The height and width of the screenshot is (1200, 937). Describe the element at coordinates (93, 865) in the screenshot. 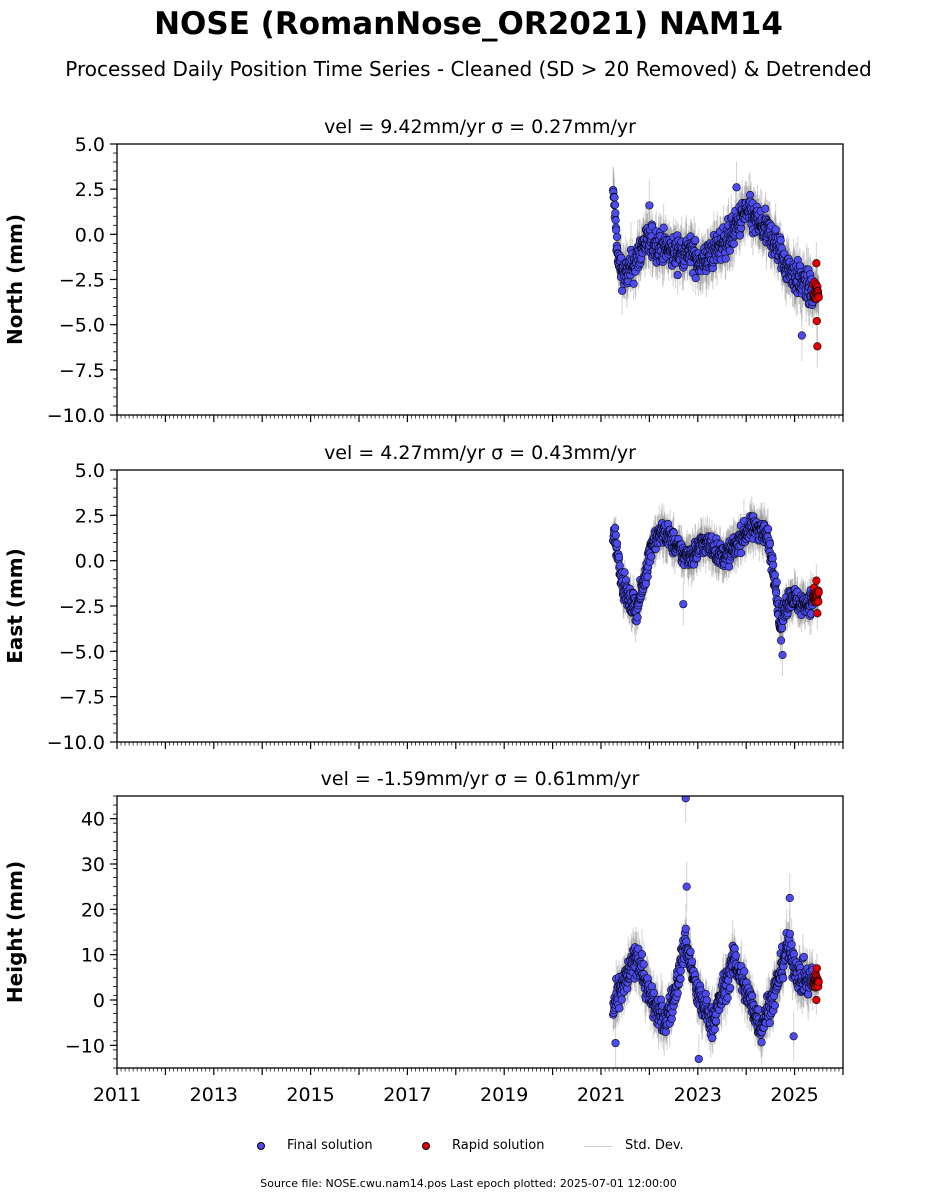

I see `y-tick-label: 30` at that location.